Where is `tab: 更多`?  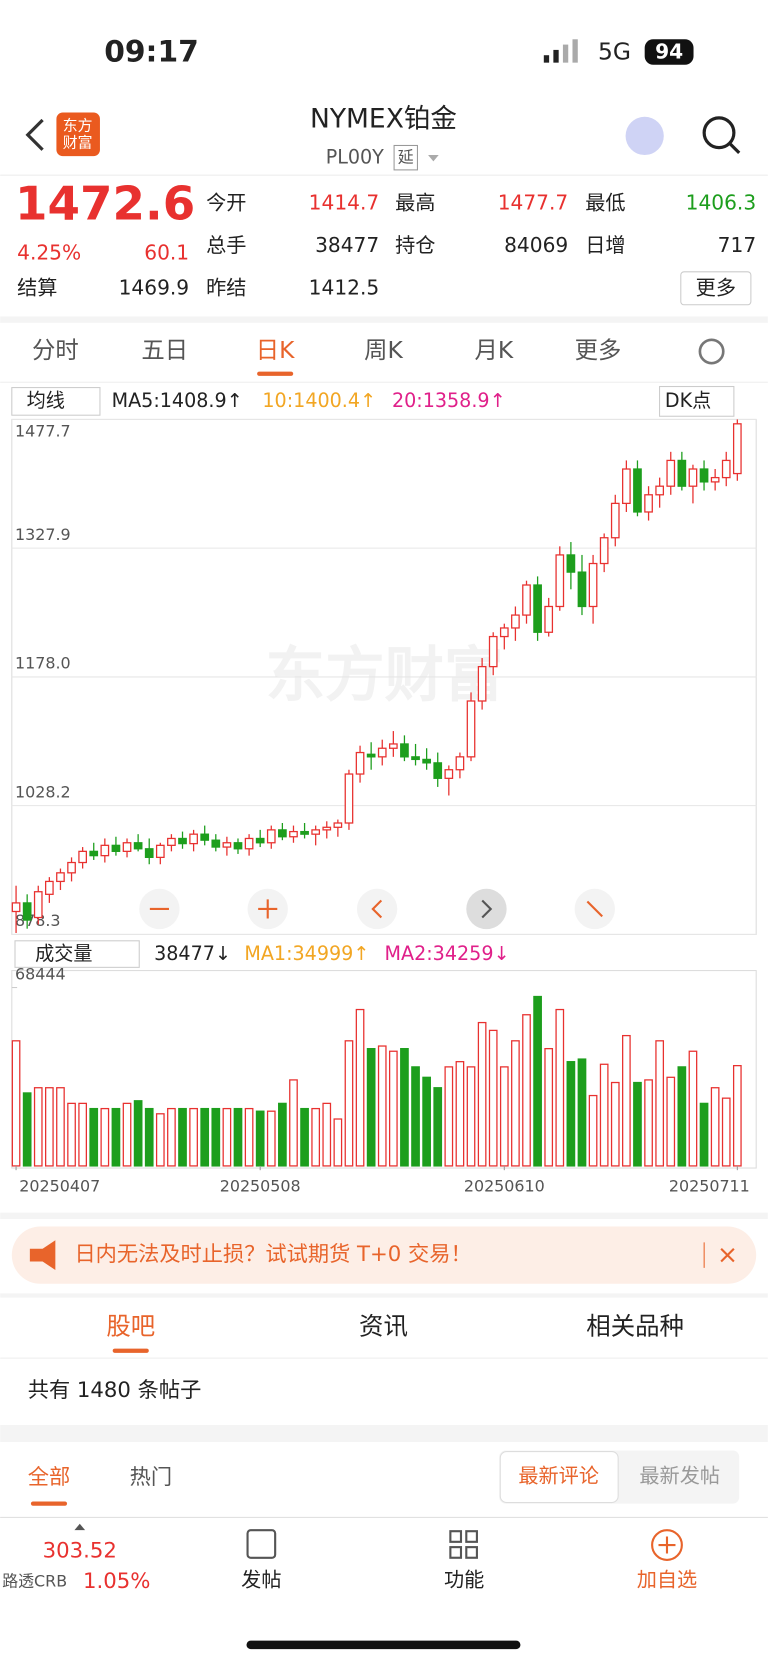
tab: 更多 is located at coordinates (598, 350).